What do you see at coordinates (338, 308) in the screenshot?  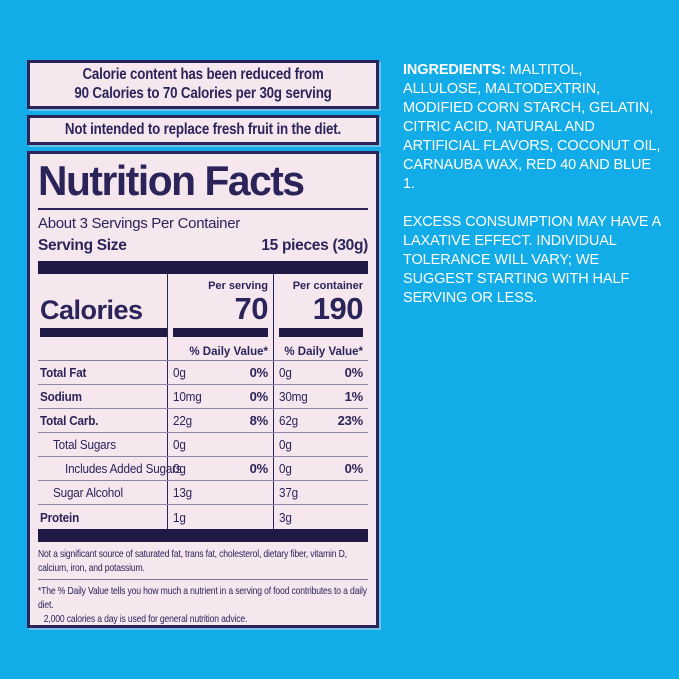 I see `per-container-calories: 190` at bounding box center [338, 308].